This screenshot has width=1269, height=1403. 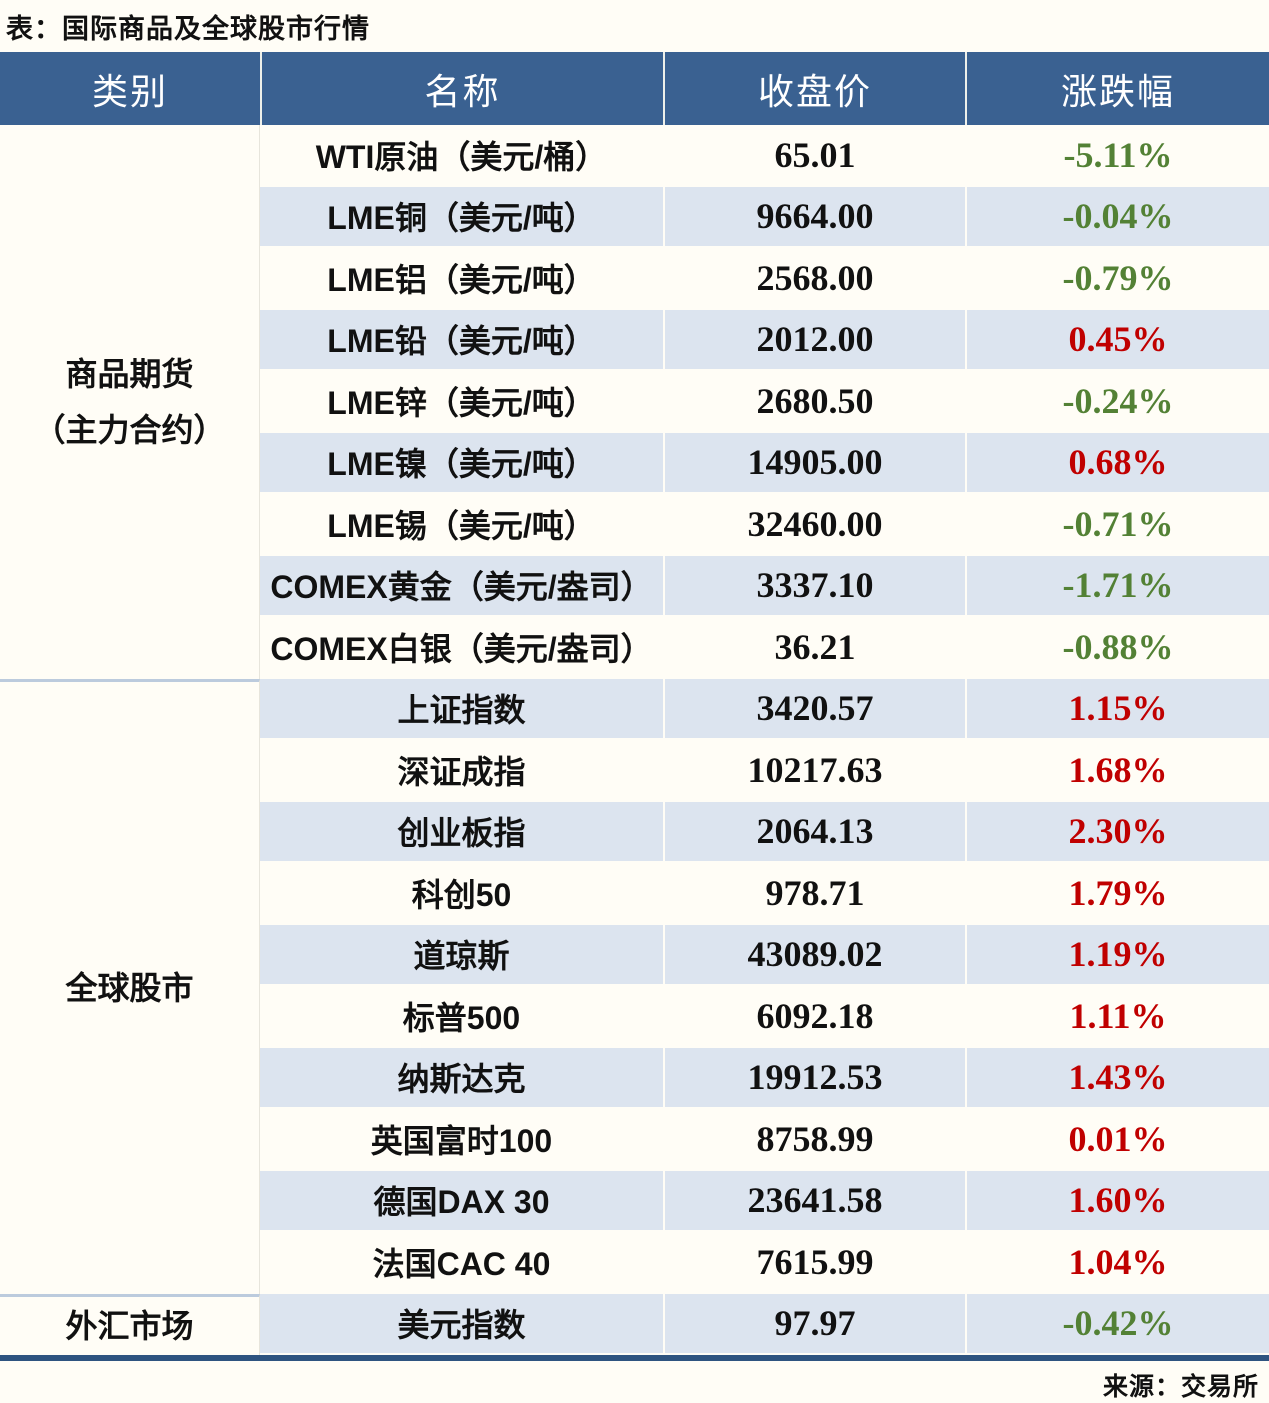 What do you see at coordinates (814, 648) in the screenshot?
I see `close-cell: 36.21` at bounding box center [814, 648].